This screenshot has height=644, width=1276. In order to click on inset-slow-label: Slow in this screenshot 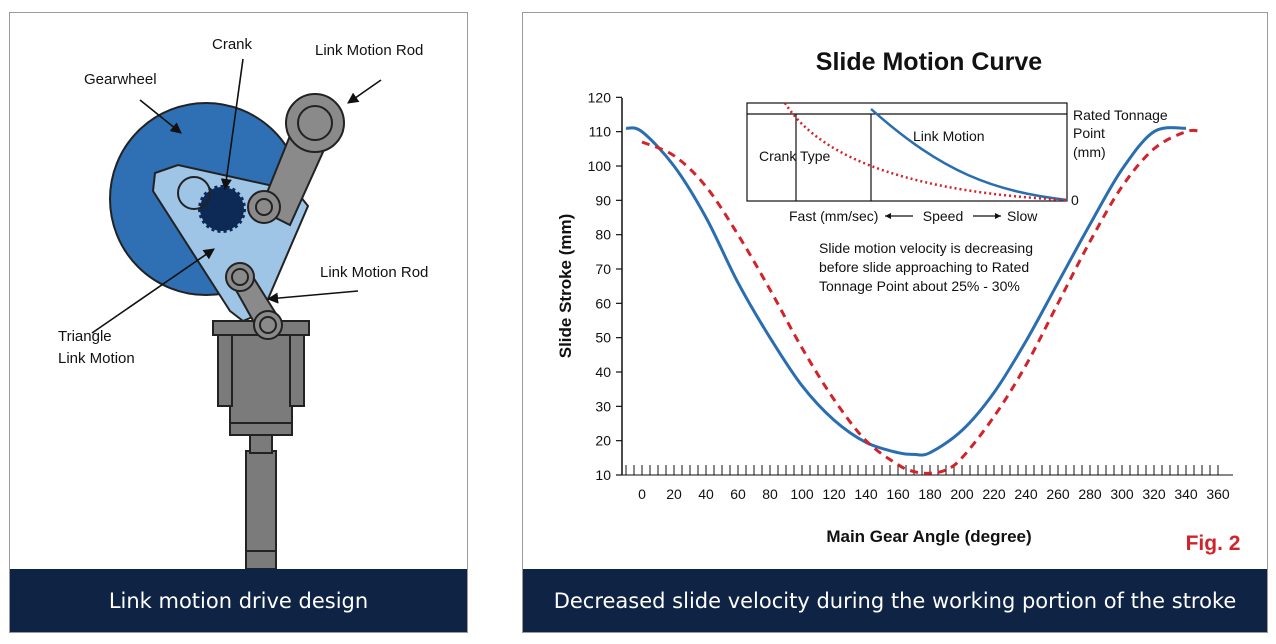, I will do `click(1022, 216)`.